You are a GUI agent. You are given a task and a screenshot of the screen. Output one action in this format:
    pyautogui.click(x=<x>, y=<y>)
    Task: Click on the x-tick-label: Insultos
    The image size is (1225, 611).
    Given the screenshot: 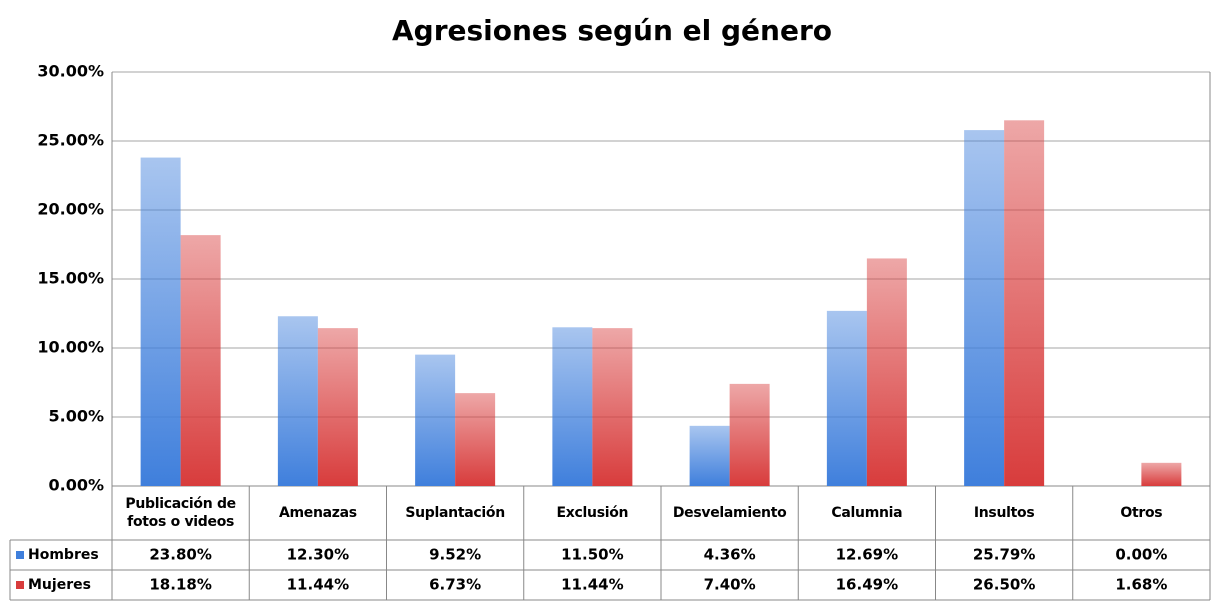 What is the action you would take?
    pyautogui.click(x=1004, y=513)
    